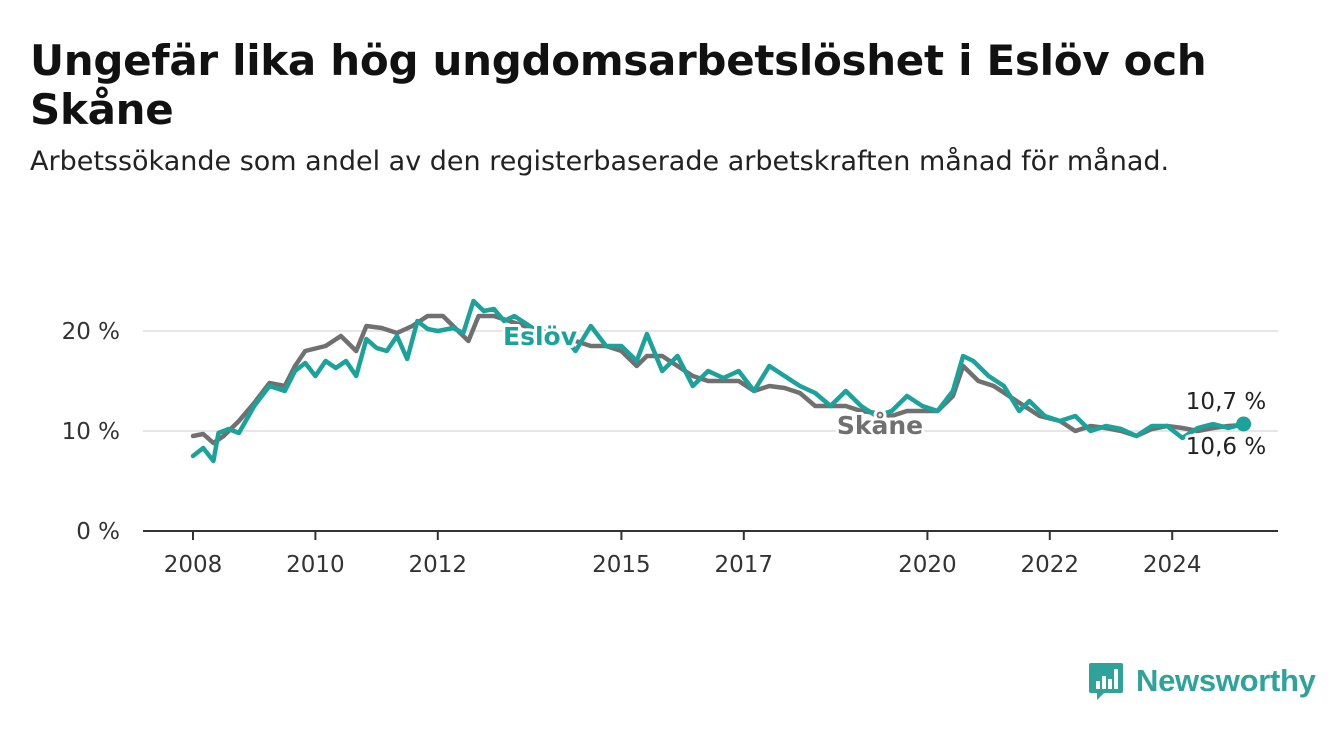  Describe the element at coordinates (438, 565) in the screenshot. I see `x-tick-label: 2012` at that location.